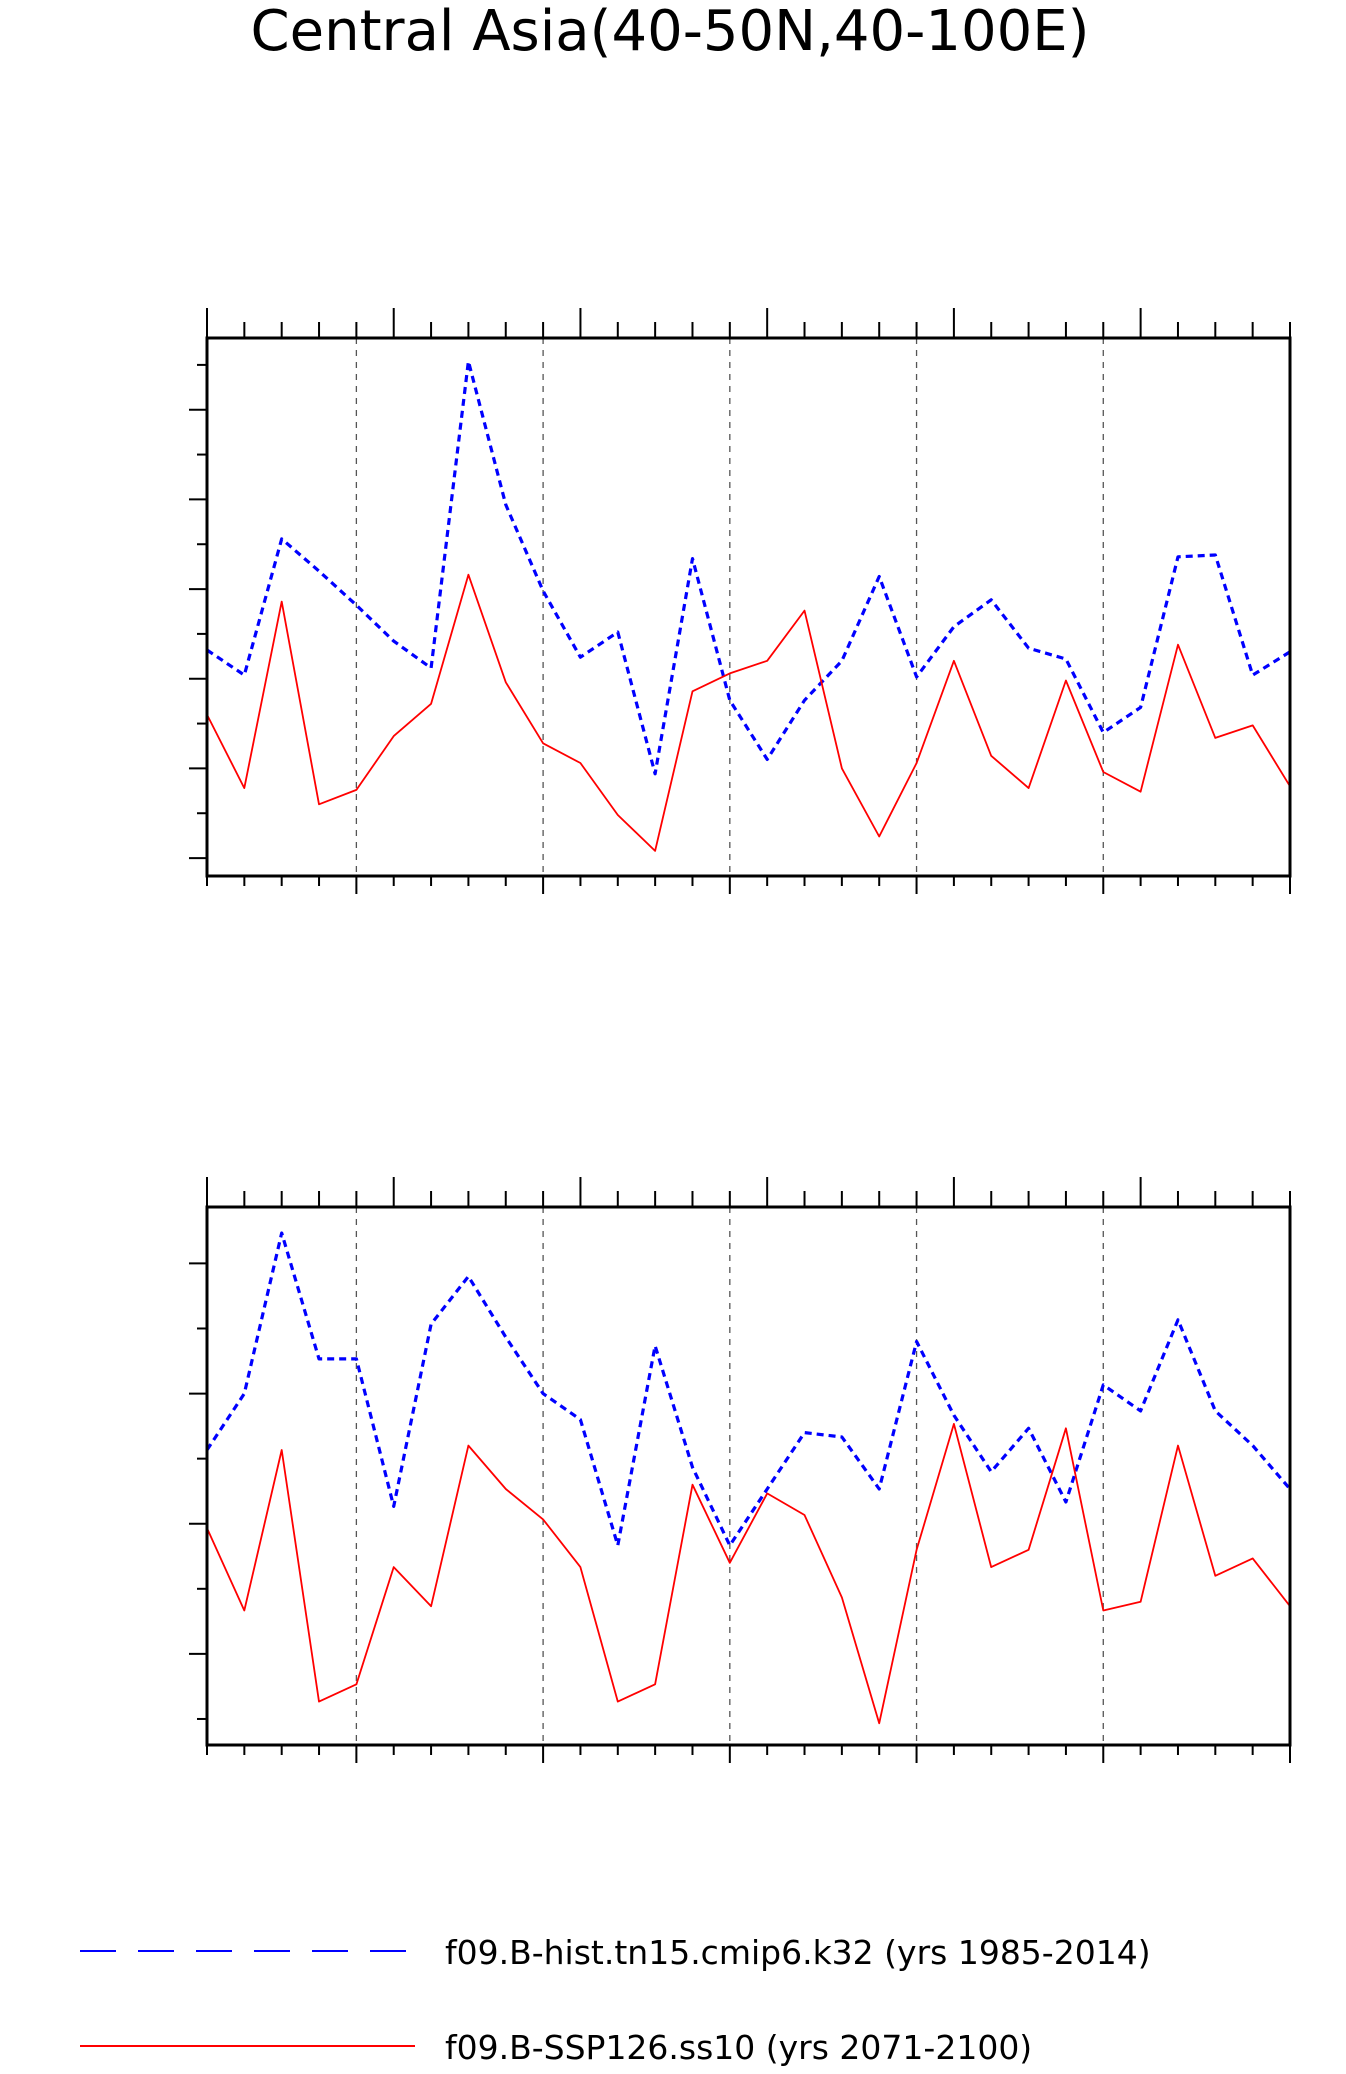 The width and height of the screenshot is (1346, 2074). I want to click on legend-ssp-label: f09.B-SSP126.ss10 (yrs 2071-2100), so click(738, 2047).